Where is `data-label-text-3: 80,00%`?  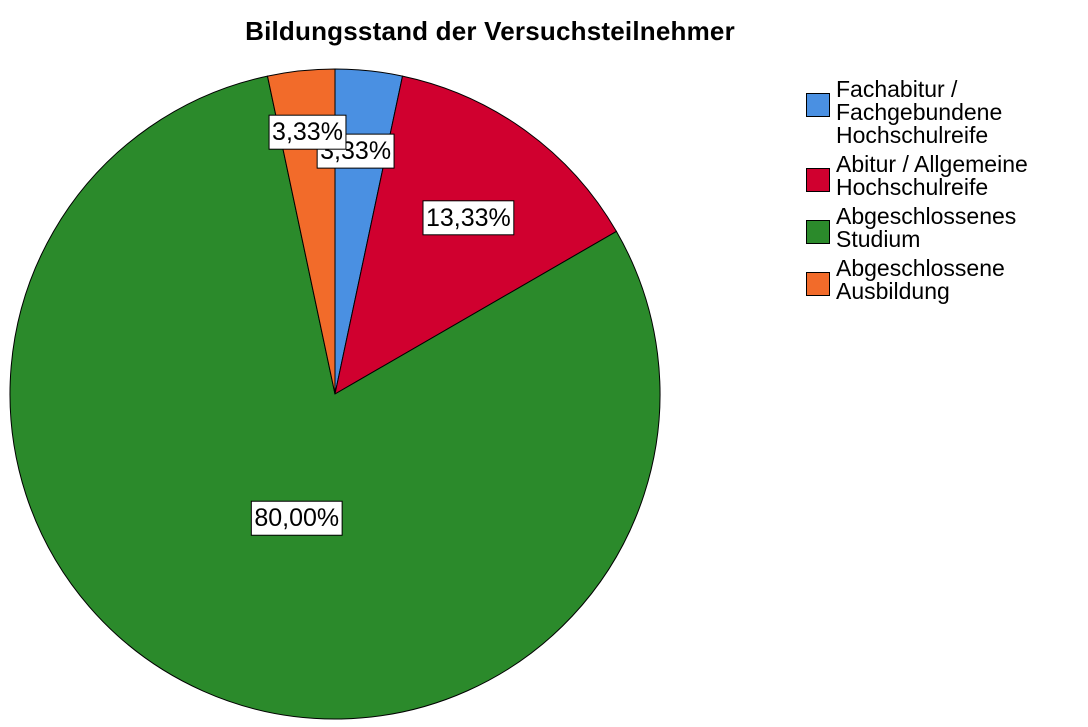
data-label-text-3: 80,00% is located at coordinates (296, 518).